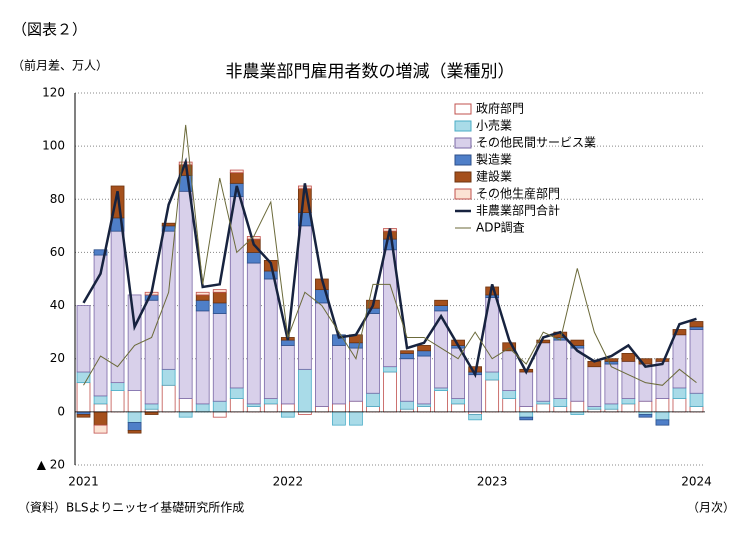 The height and width of the screenshot is (536, 748). Describe the element at coordinates (131, 507) in the screenshot. I see `source-note: （資料）BLSよりニッセイ基礎研究所作成` at that location.